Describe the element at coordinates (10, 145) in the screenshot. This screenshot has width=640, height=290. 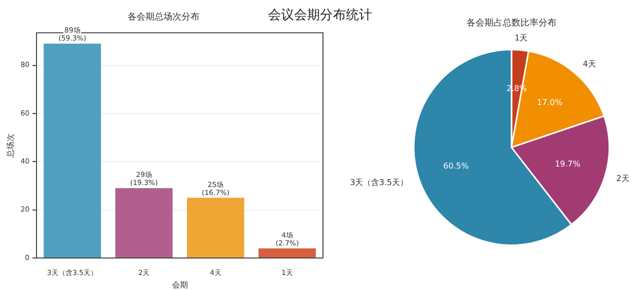
I see `y-axis-title: 总场次` at that location.